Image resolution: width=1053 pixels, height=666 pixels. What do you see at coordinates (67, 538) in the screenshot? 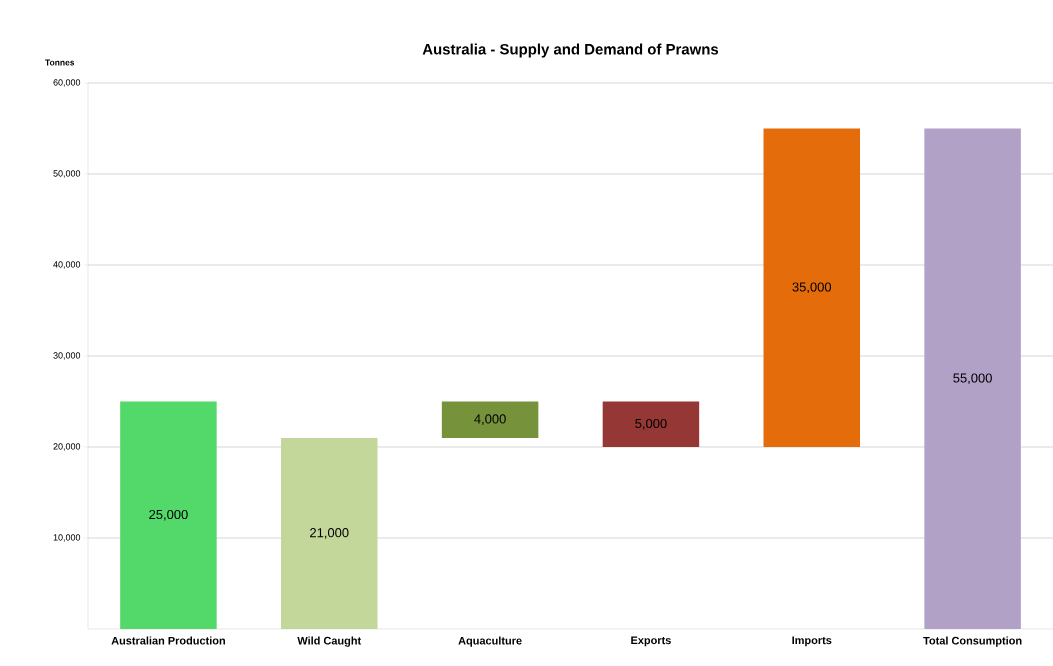
I see `y-tick-label: 10,000` at bounding box center [67, 538].